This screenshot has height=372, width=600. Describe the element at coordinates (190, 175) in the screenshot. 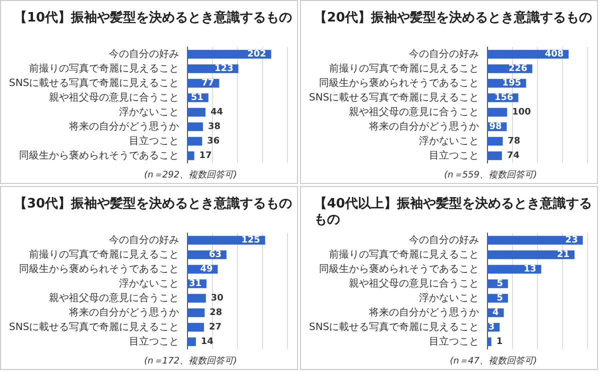

I see `text: (n＝292、複数回答可)` at that location.